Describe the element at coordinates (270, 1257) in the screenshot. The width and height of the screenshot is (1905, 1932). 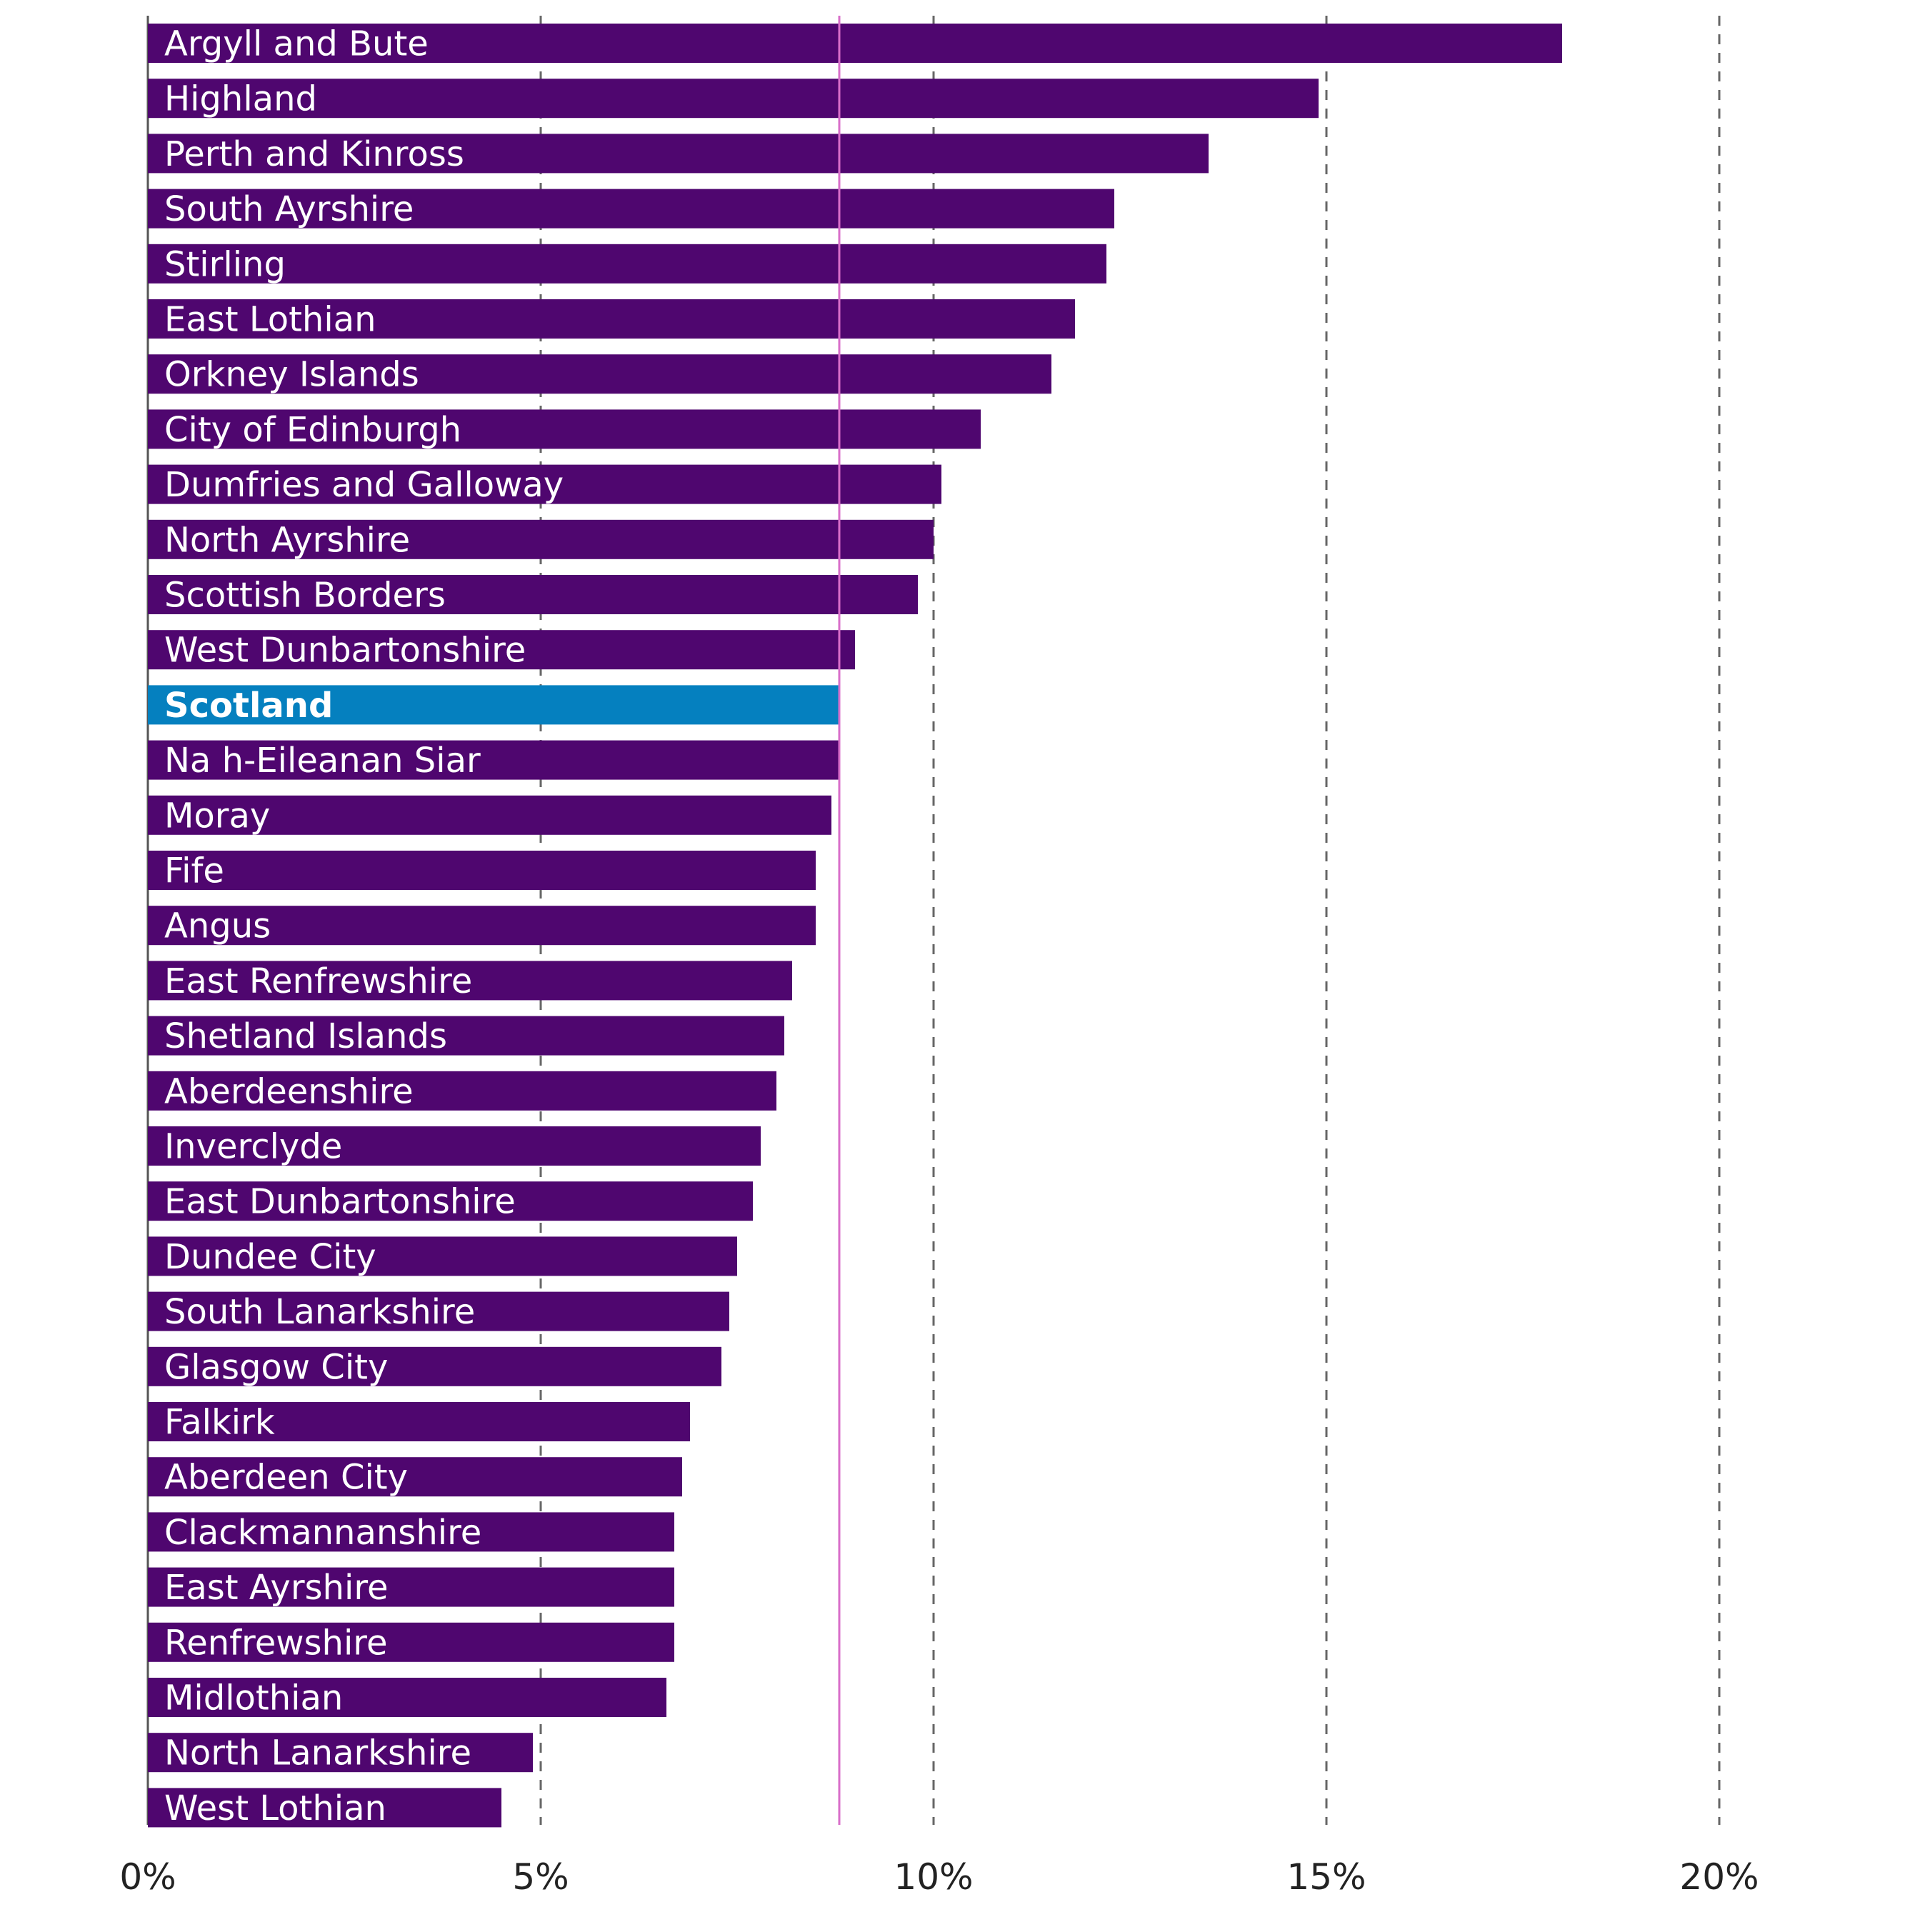
I see `bar-label-dundee-city: Dundee City` at that location.